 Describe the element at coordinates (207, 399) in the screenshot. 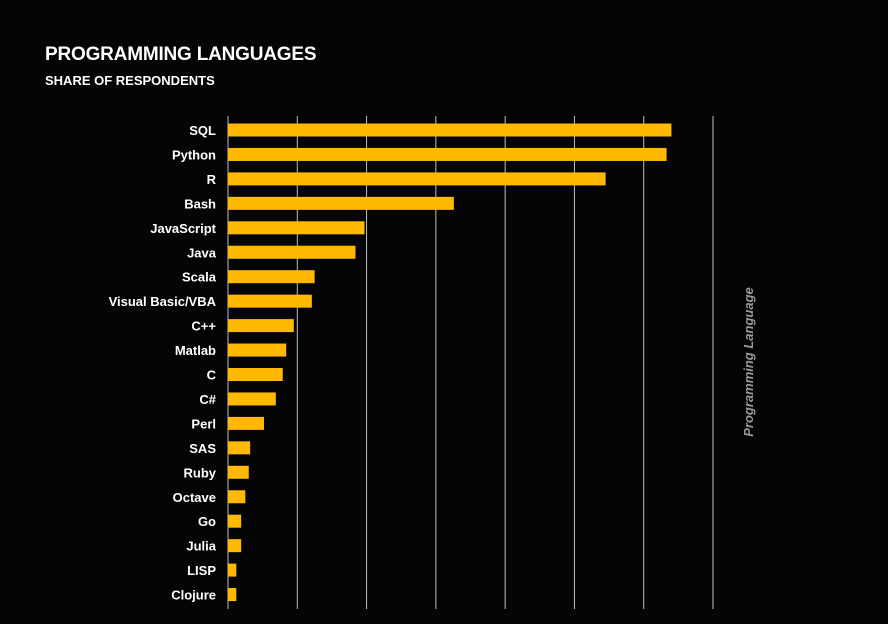

I see `category-label: C#` at that location.